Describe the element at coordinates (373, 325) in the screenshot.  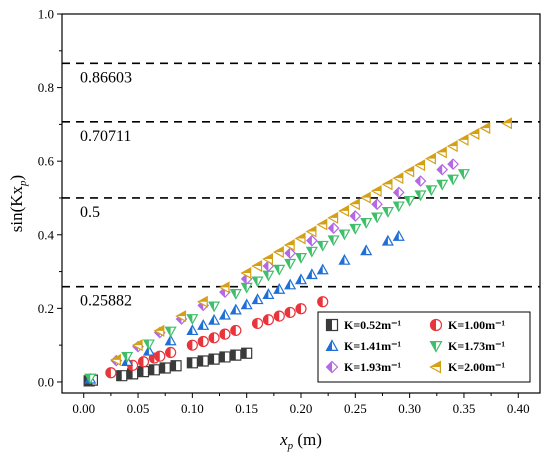
I see `legend-label: K=0.52m⁻¹` at that location.